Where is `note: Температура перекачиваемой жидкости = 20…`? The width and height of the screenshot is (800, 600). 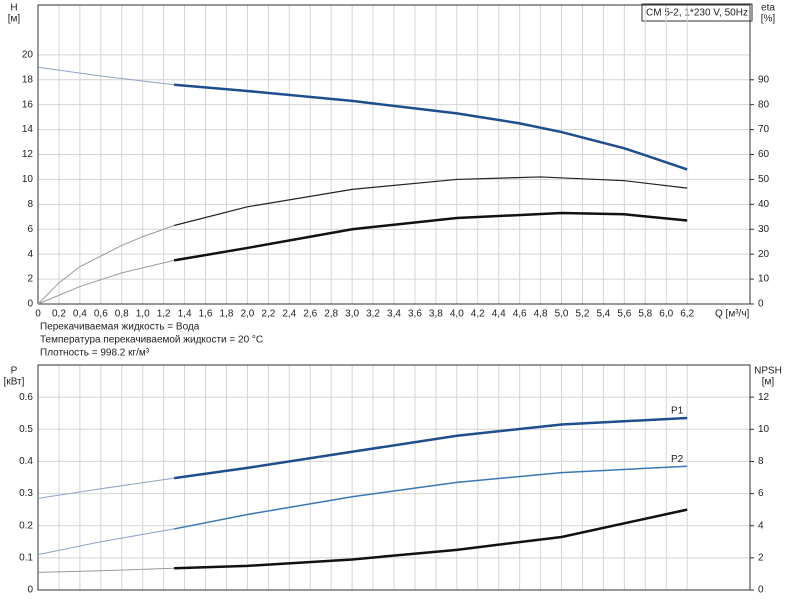
note: Температура перекачиваемой жидкости = 20… is located at coordinates (151, 340).